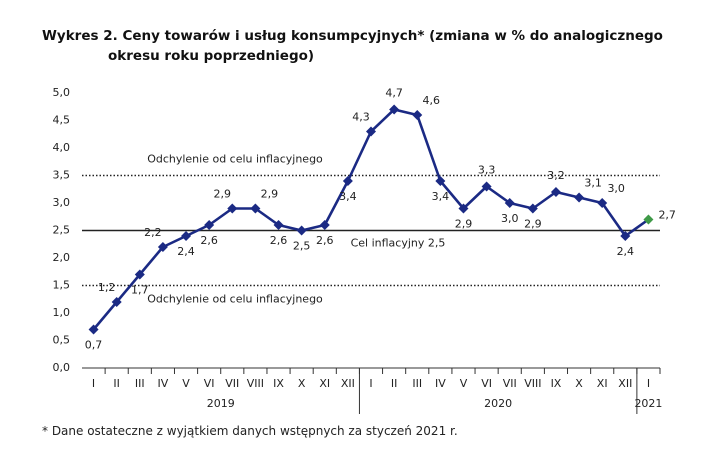 The width and height of the screenshot is (720, 472). I want to click on group-label: 2021, so click(648, 403).